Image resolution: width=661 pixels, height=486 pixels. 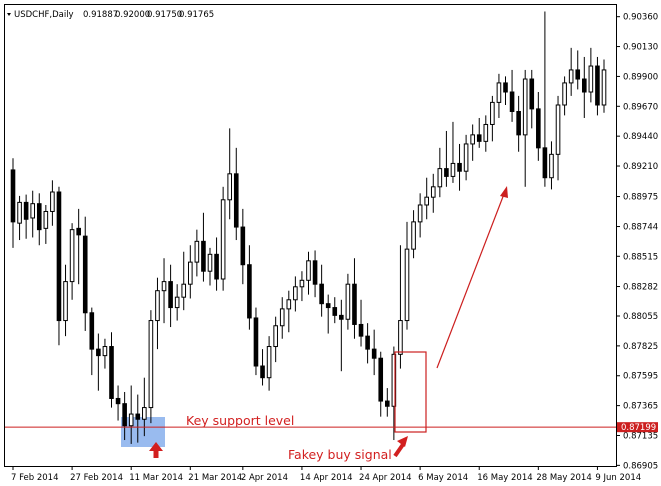 I want to click on current-price-box, so click(x=637, y=427).